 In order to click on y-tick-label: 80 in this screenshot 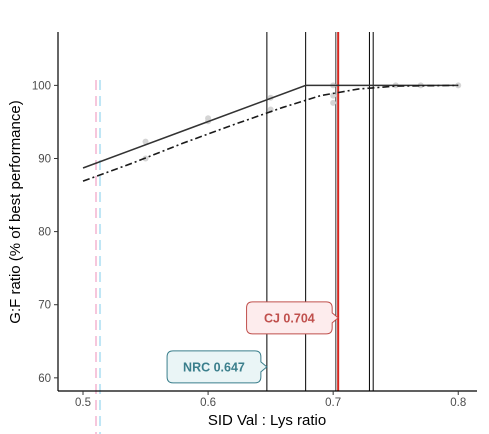, I will do `click(44, 233)`.